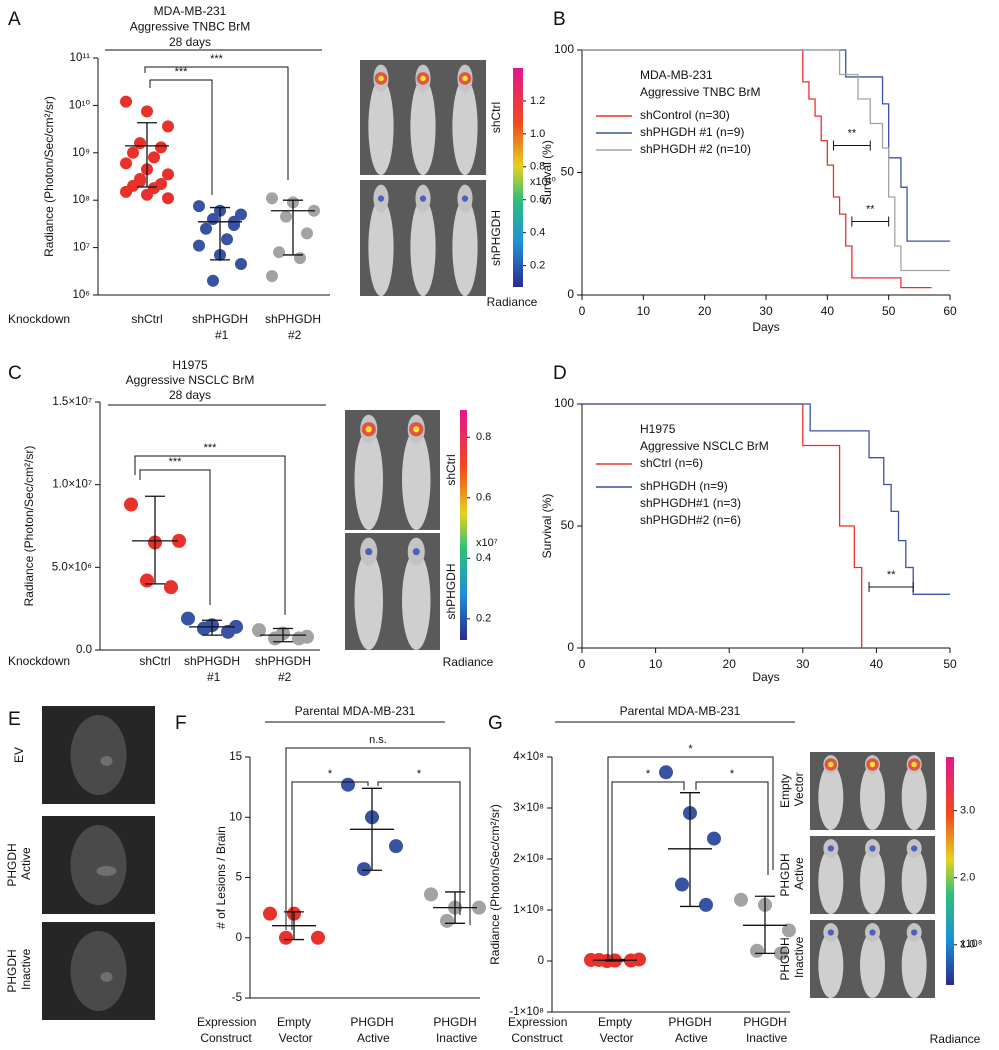 Image resolution: width=999 pixels, height=1050 pixels. I want to click on y-tick-label: 10⁸, so click(81, 200).